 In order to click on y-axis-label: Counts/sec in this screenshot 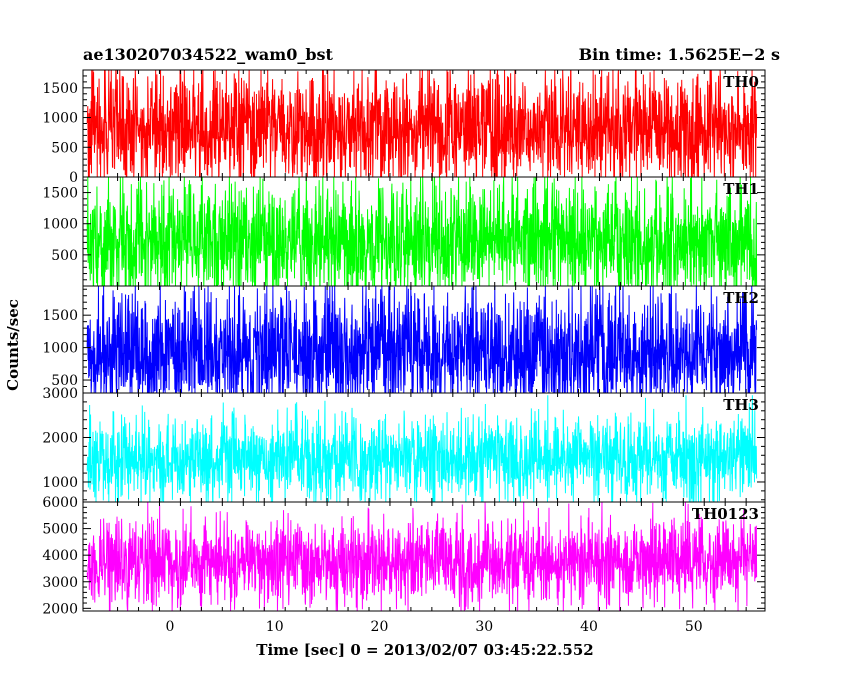, I will do `click(13, 345)`.